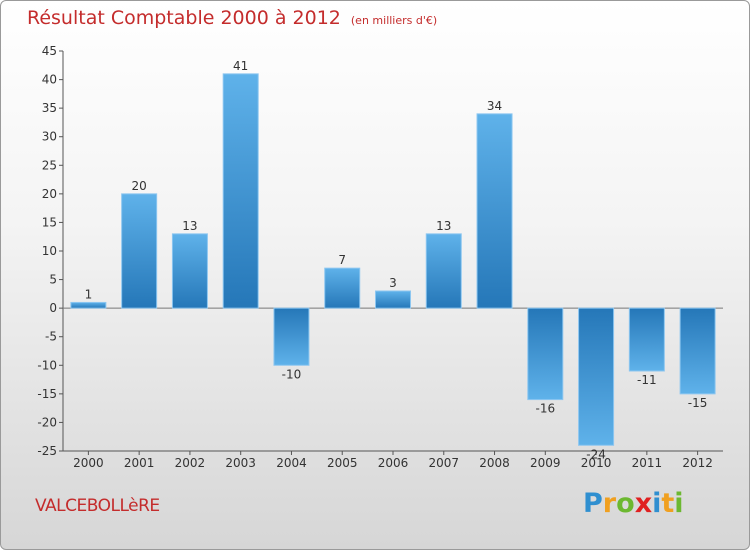 The height and width of the screenshot is (550, 750). What do you see at coordinates (393, 299) in the screenshot?
I see `bar-2006` at bounding box center [393, 299].